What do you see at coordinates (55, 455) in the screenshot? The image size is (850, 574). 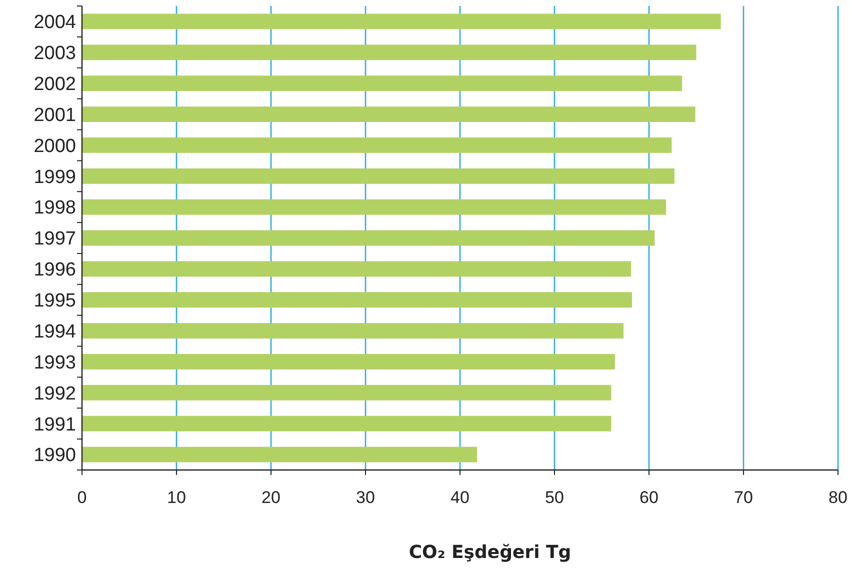 I see `y-tick-label: 1990` at bounding box center [55, 455].